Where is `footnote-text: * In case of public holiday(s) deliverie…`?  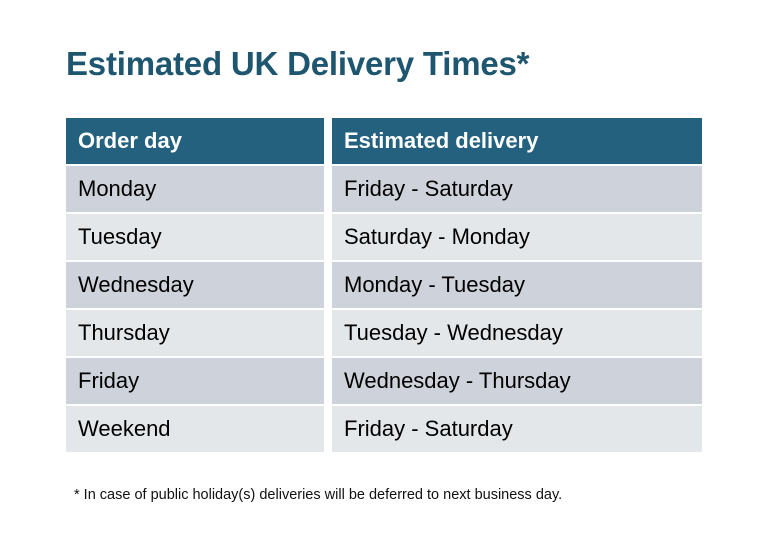
footnote-text: * In case of public holiday(s) deliverie… is located at coordinates (318, 495).